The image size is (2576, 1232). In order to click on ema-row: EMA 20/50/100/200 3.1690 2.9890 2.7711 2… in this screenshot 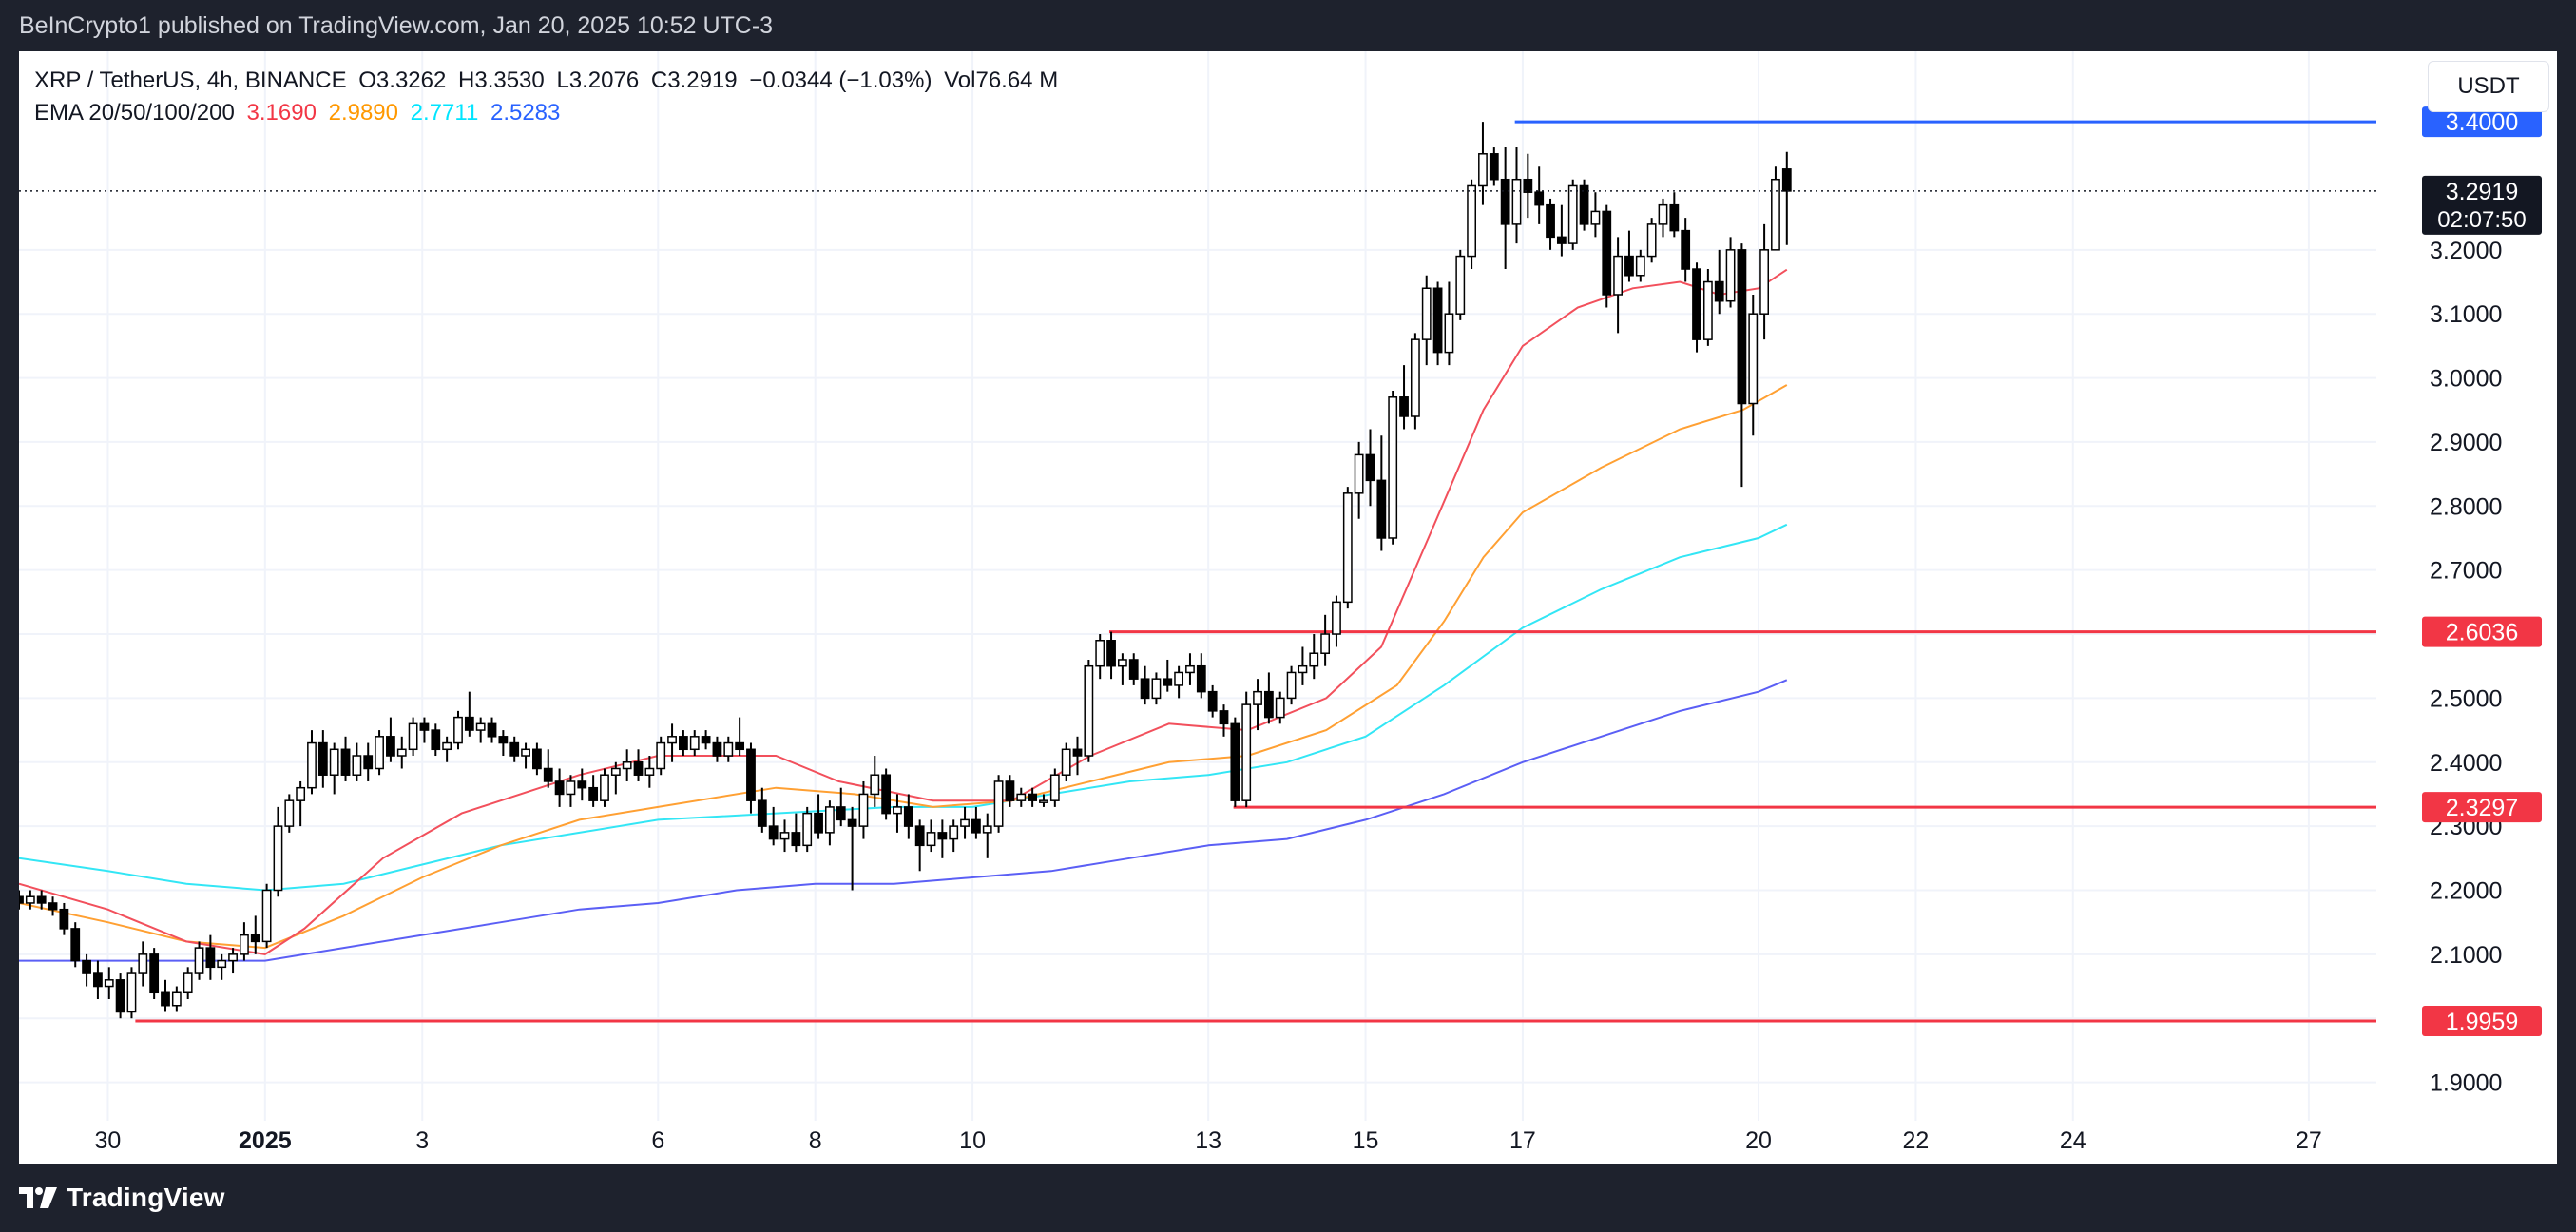, I will do `click(546, 113)`.